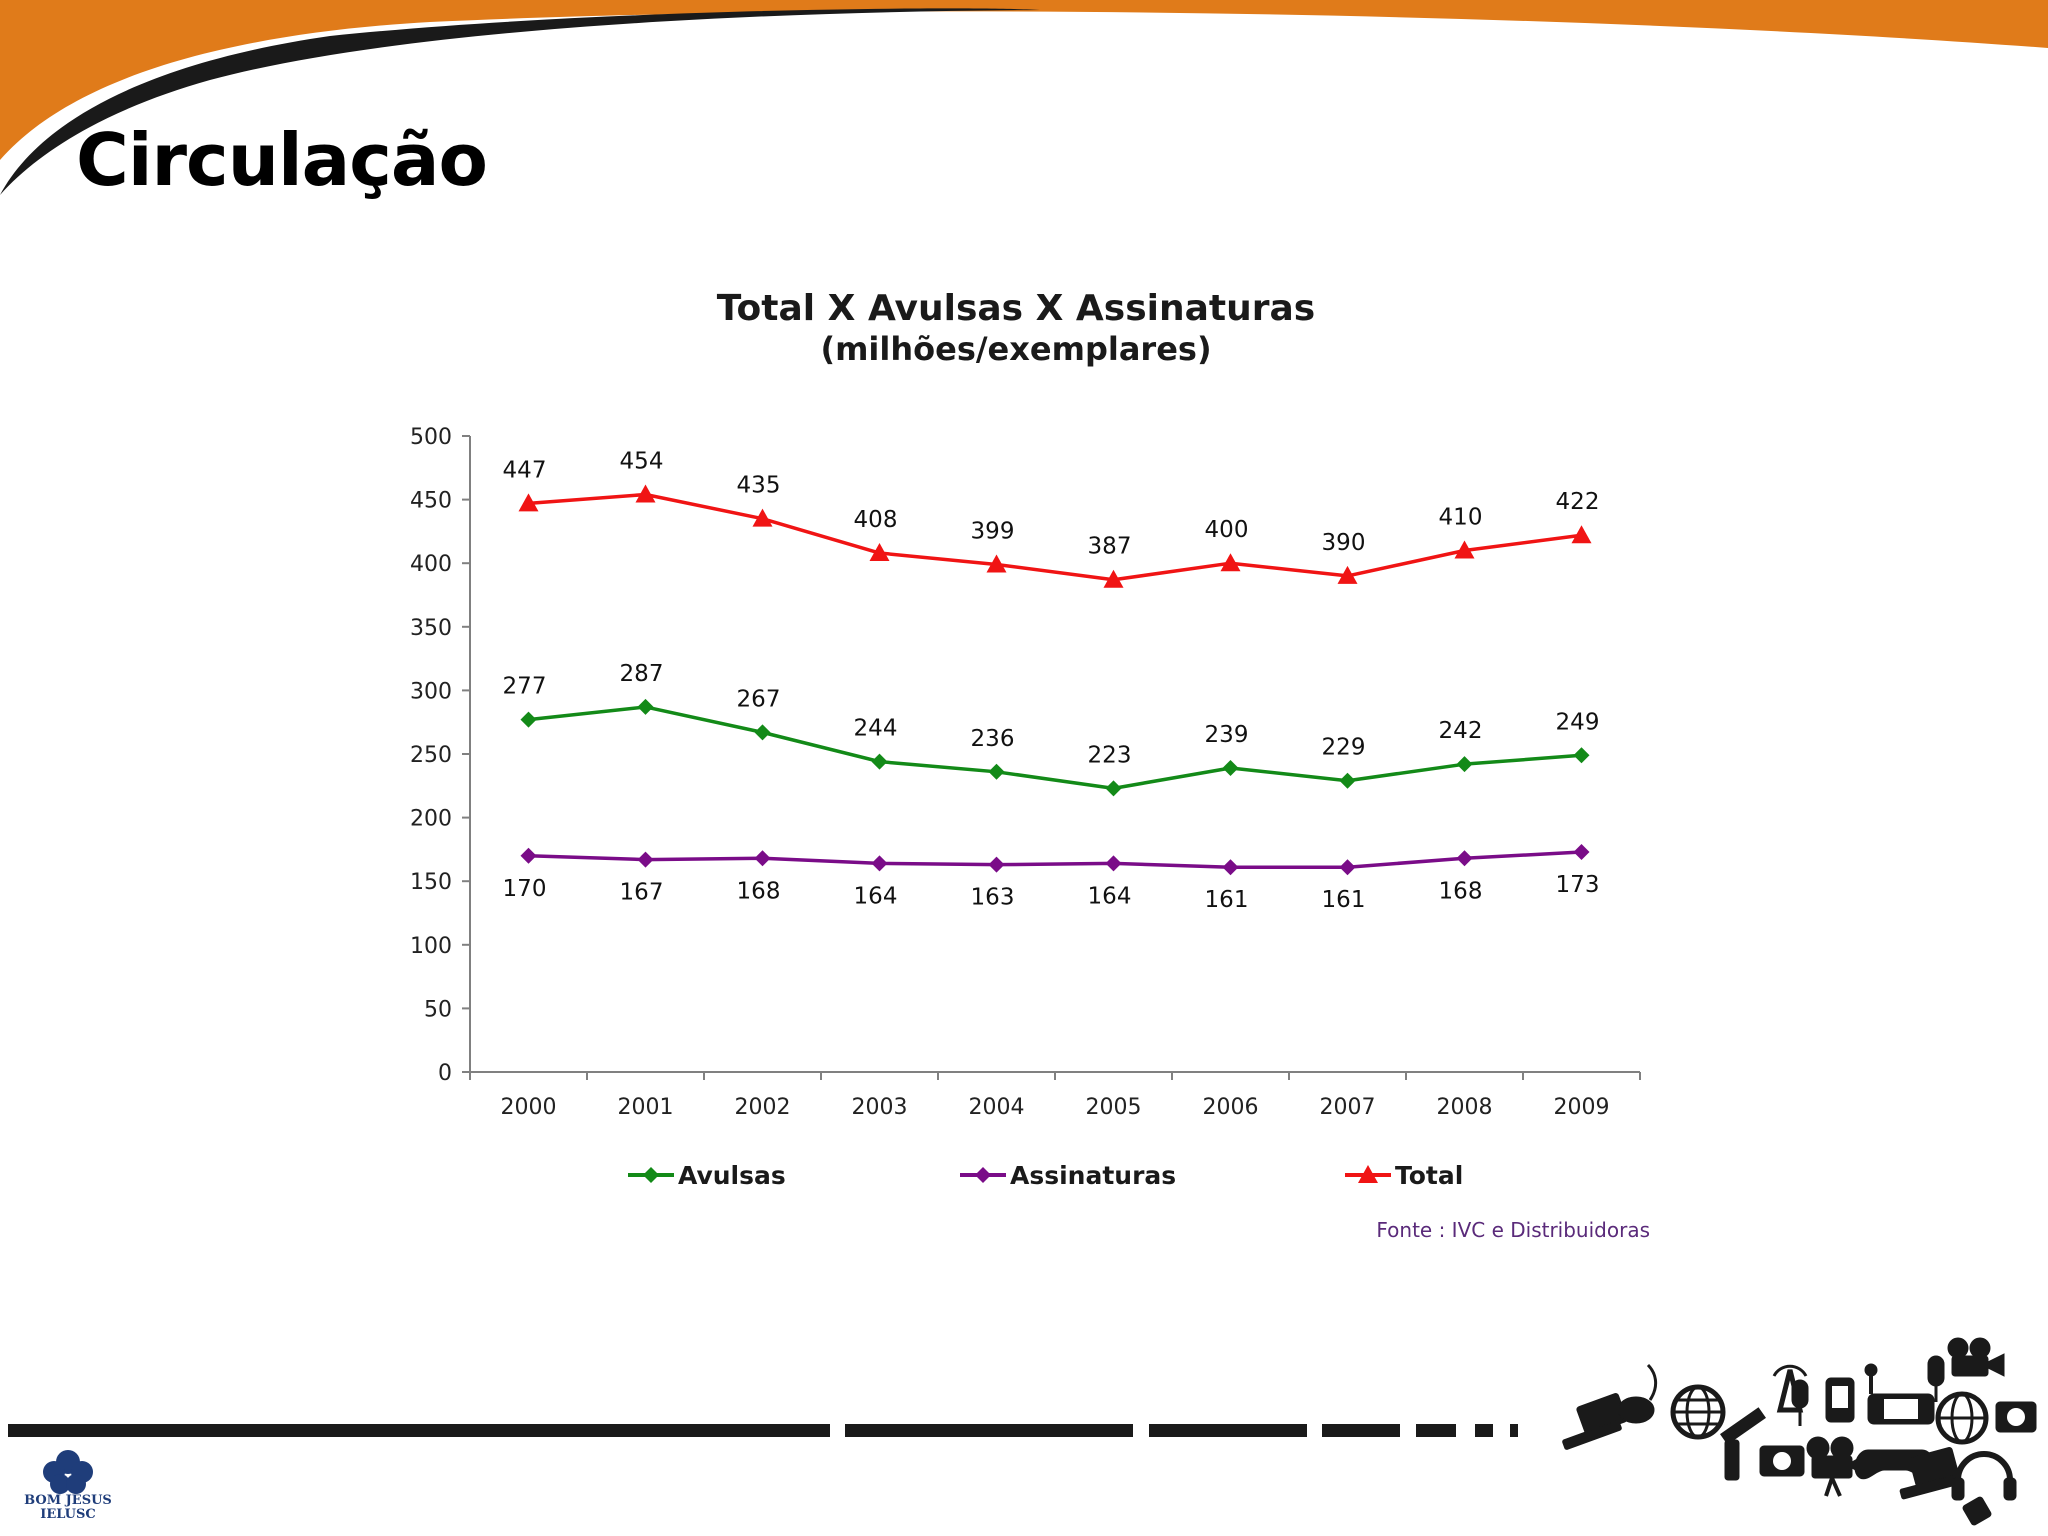 This screenshot has width=2048, height=1536. I want to click on data-label-total: 454, so click(642, 462).